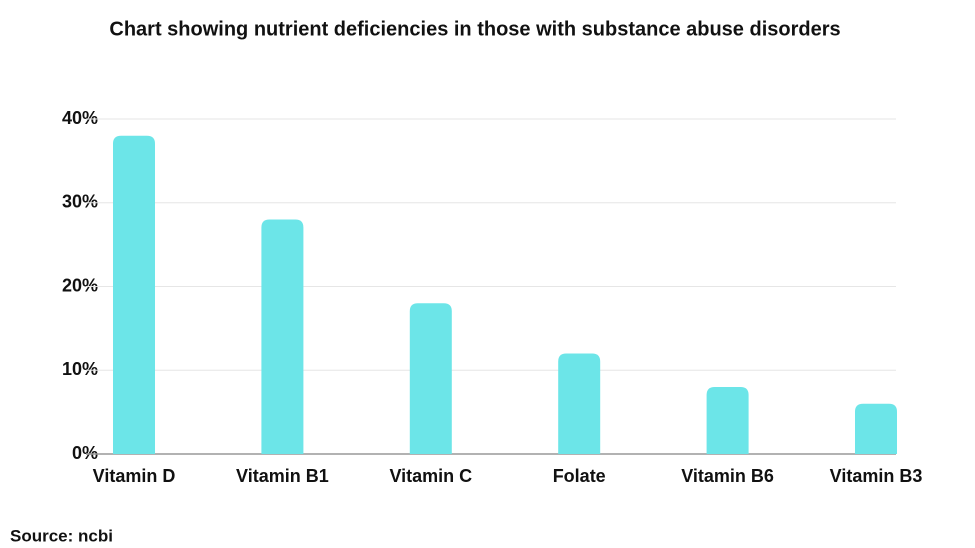 The height and width of the screenshot is (548, 975). Describe the element at coordinates (85, 453) in the screenshot. I see `y-tick-label: 0%` at that location.